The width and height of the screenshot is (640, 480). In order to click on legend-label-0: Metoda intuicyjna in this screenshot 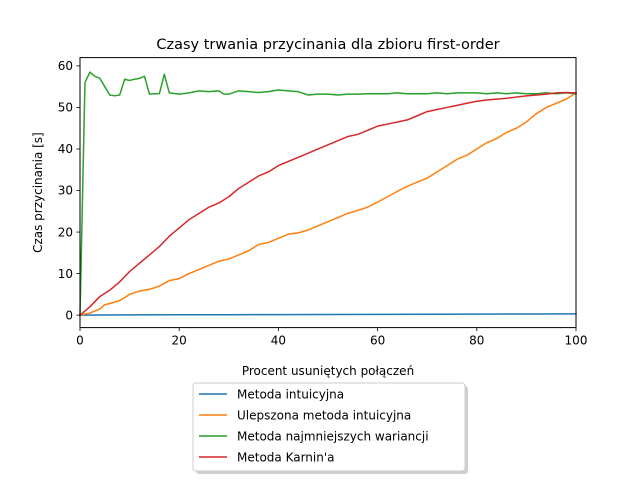, I will do `click(290, 394)`.